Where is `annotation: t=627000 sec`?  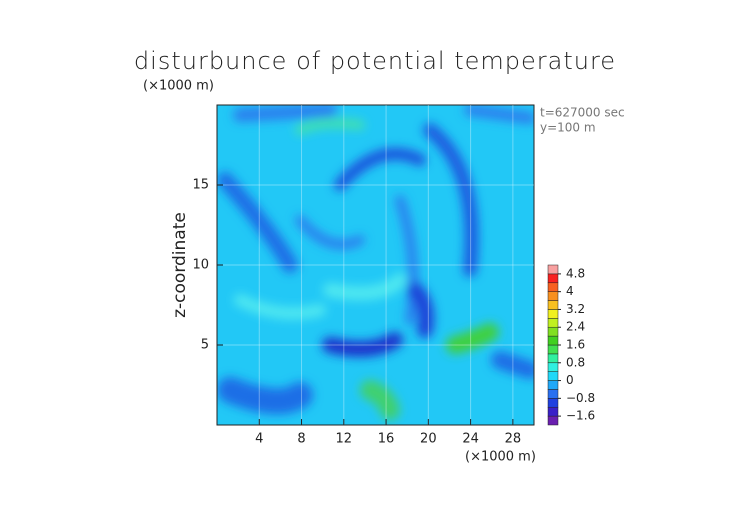 annotation: t=627000 sec is located at coordinates (582, 113).